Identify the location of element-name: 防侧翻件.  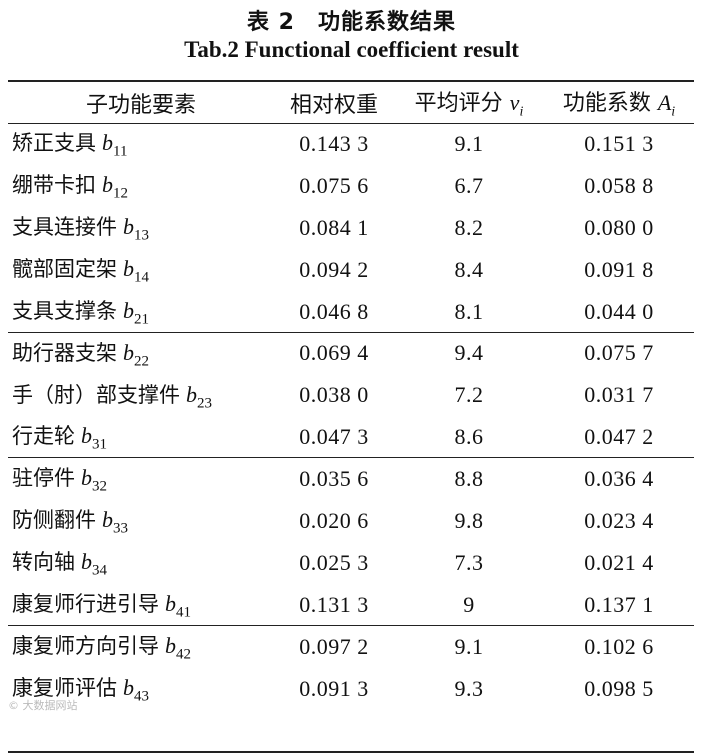
(54, 520).